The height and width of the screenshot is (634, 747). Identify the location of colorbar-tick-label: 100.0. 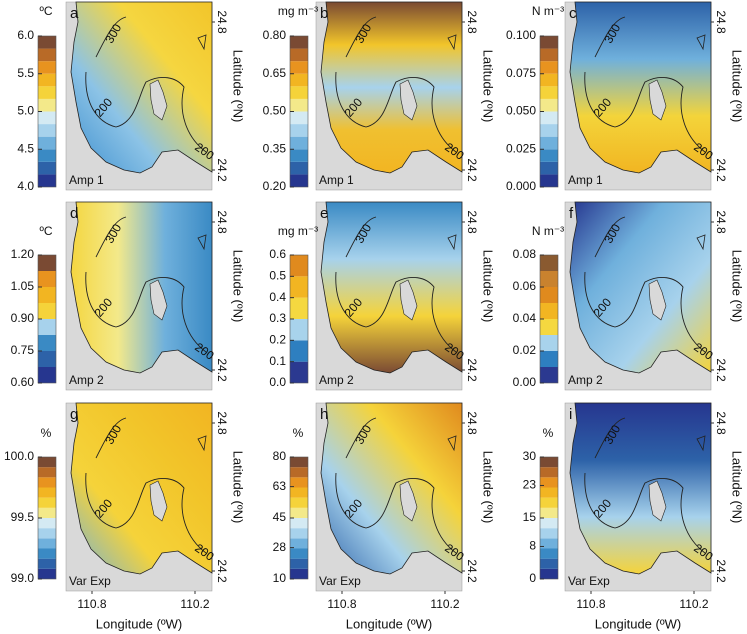
(19, 456).